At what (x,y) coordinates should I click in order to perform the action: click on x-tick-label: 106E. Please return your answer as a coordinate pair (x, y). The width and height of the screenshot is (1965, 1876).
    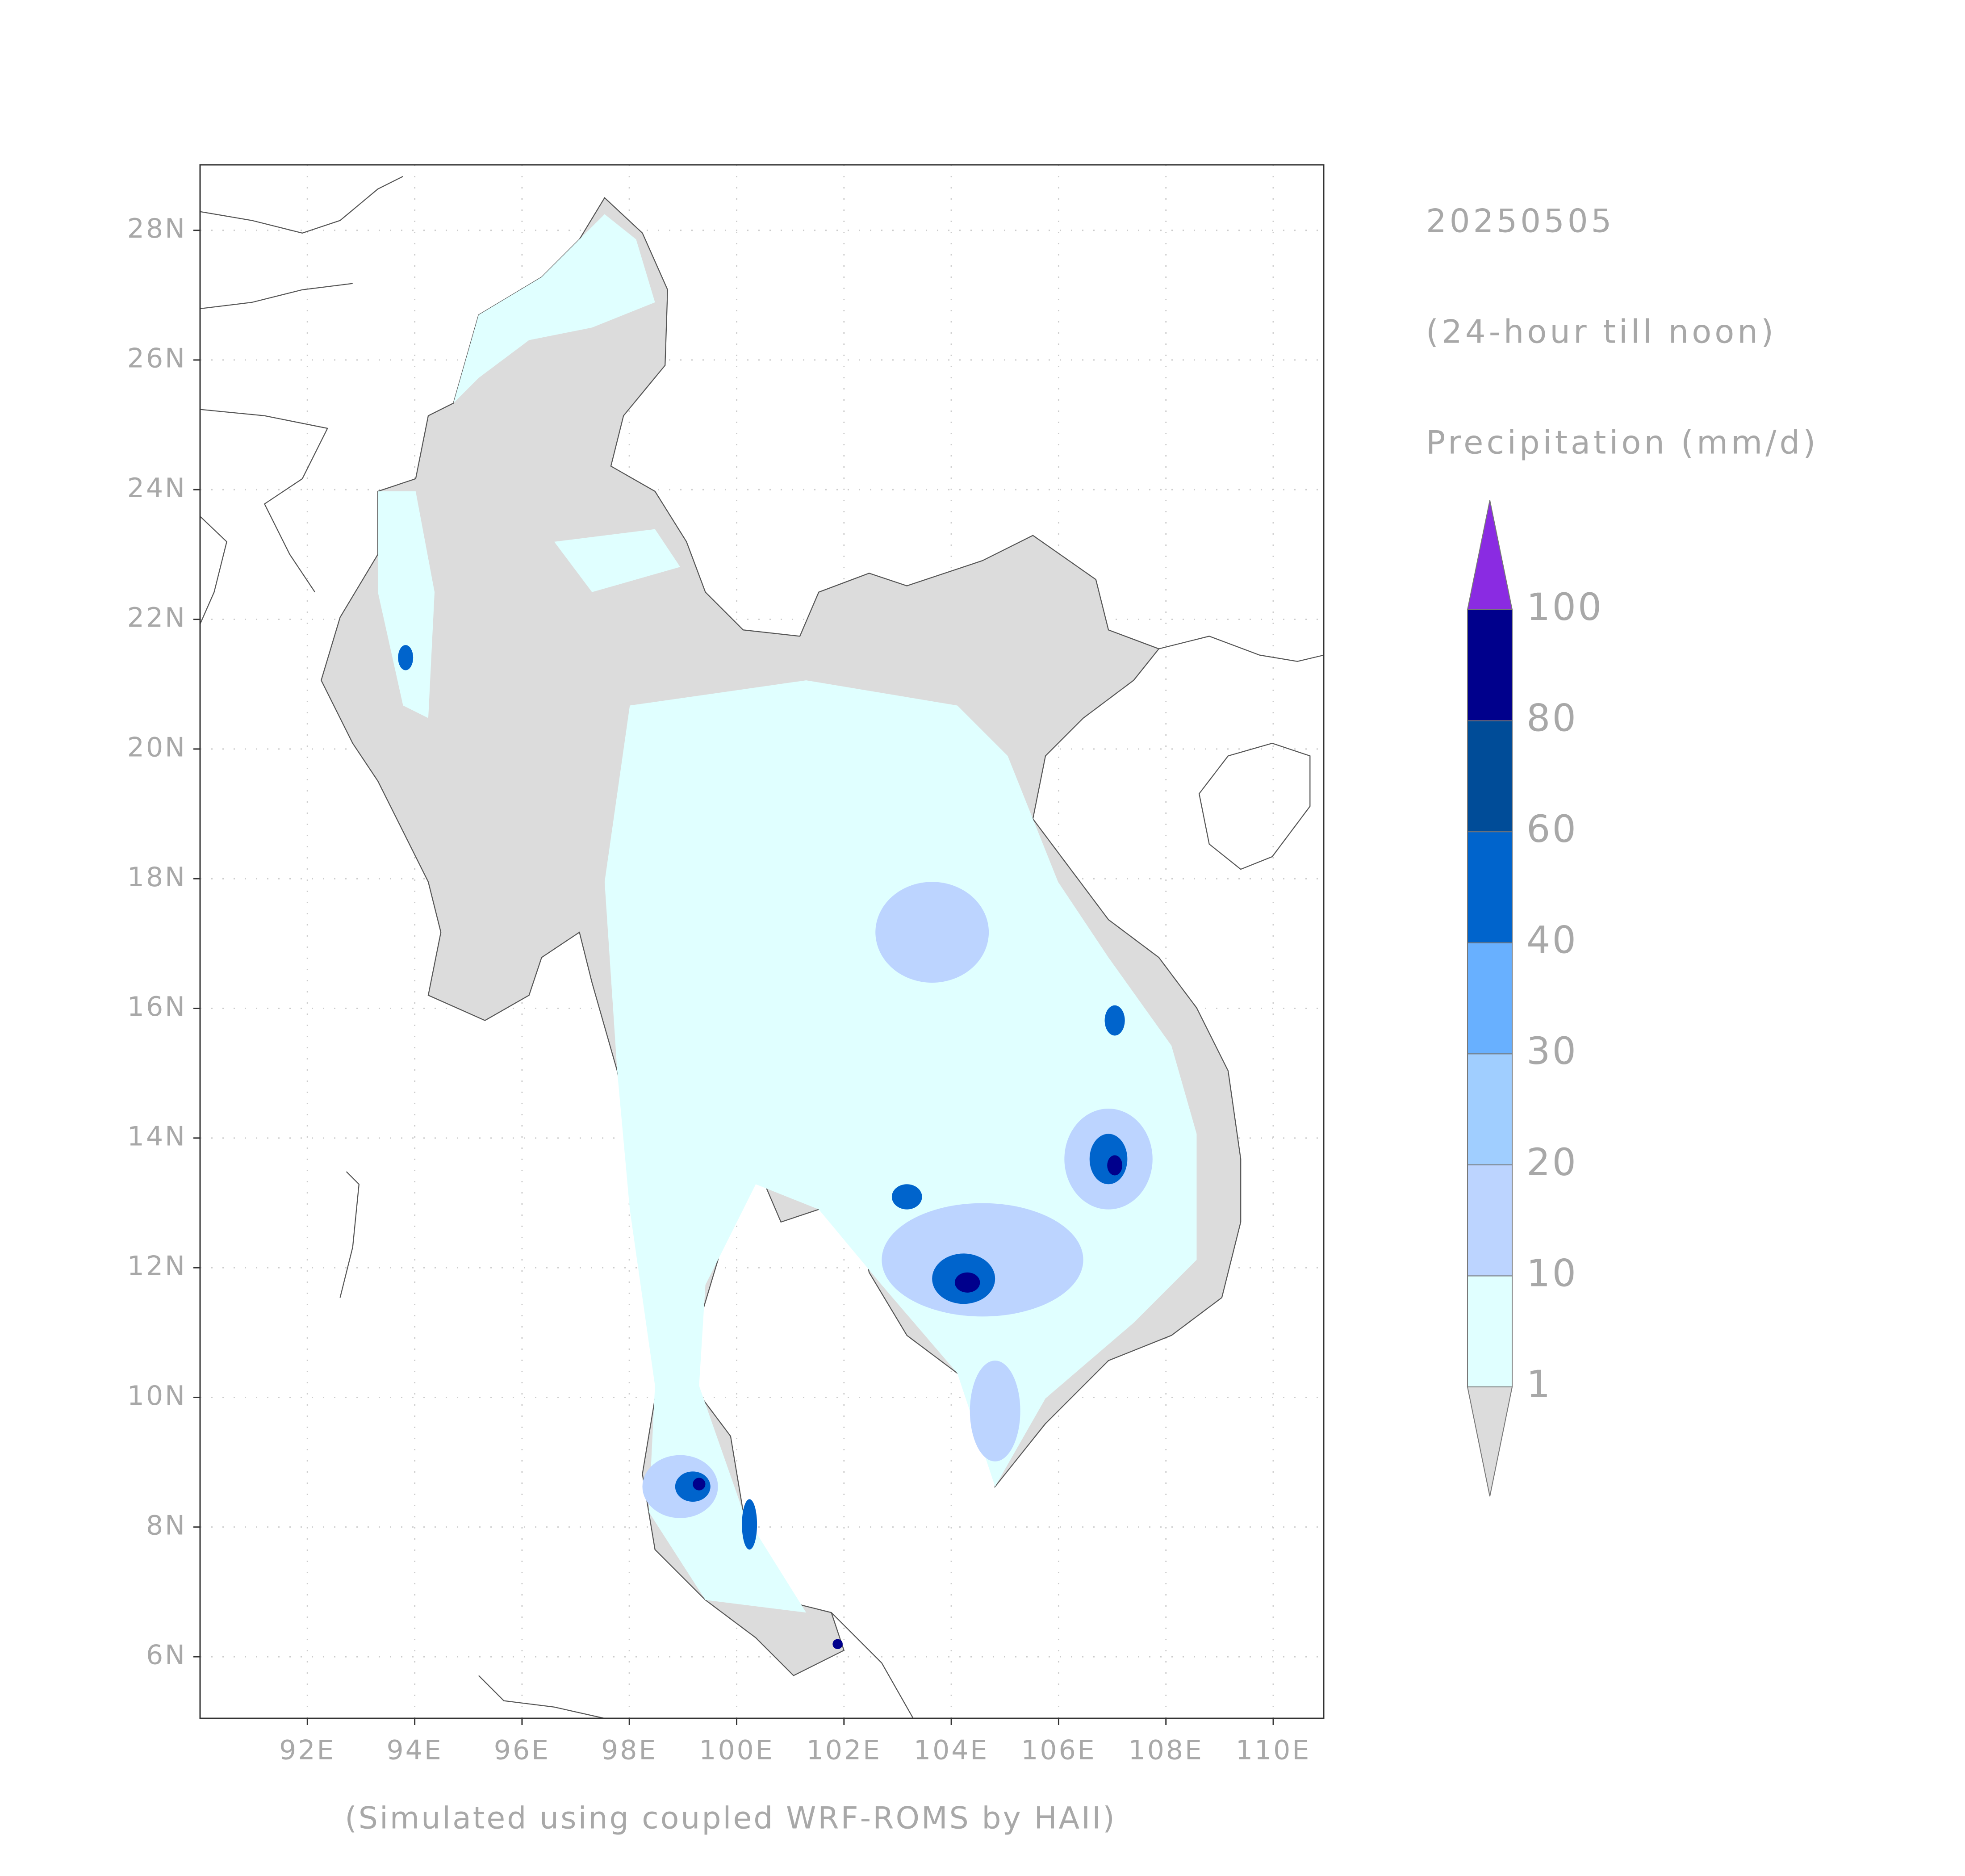
    Looking at the image, I should click on (1058, 1750).